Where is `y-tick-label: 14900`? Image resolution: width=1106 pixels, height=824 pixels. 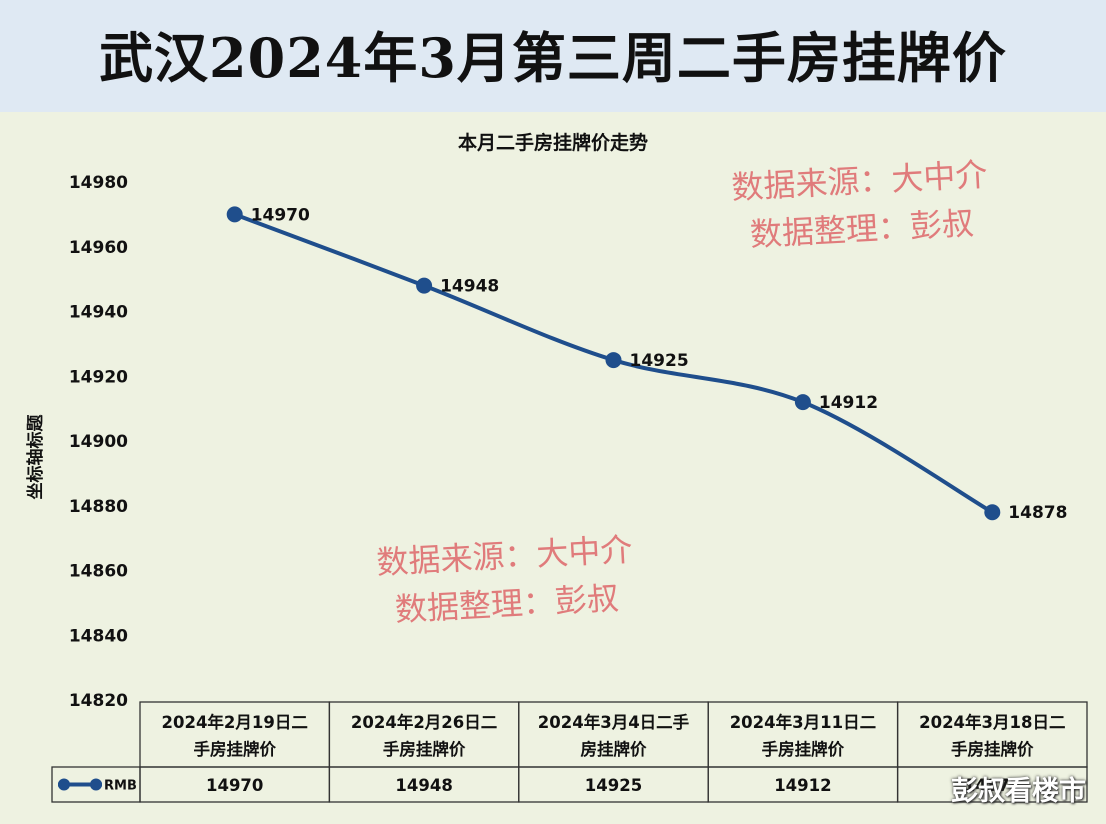
y-tick-label: 14900 is located at coordinates (98, 442).